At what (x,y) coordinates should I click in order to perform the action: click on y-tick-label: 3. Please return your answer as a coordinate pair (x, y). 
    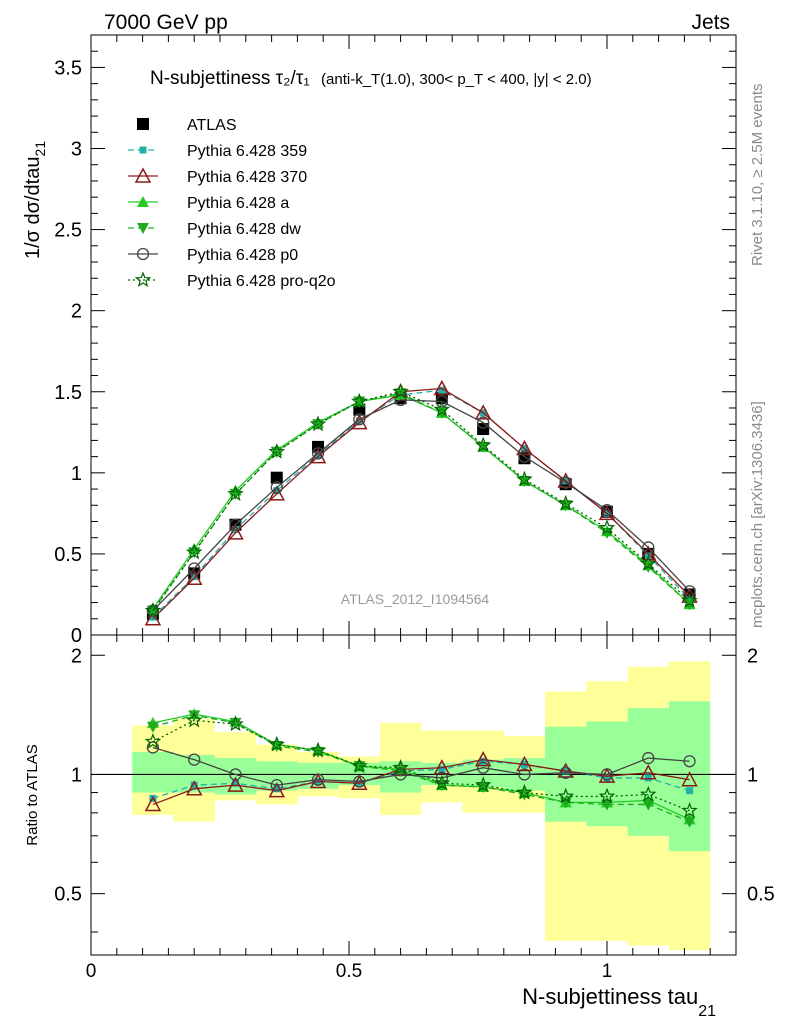
    Looking at the image, I should click on (76, 150).